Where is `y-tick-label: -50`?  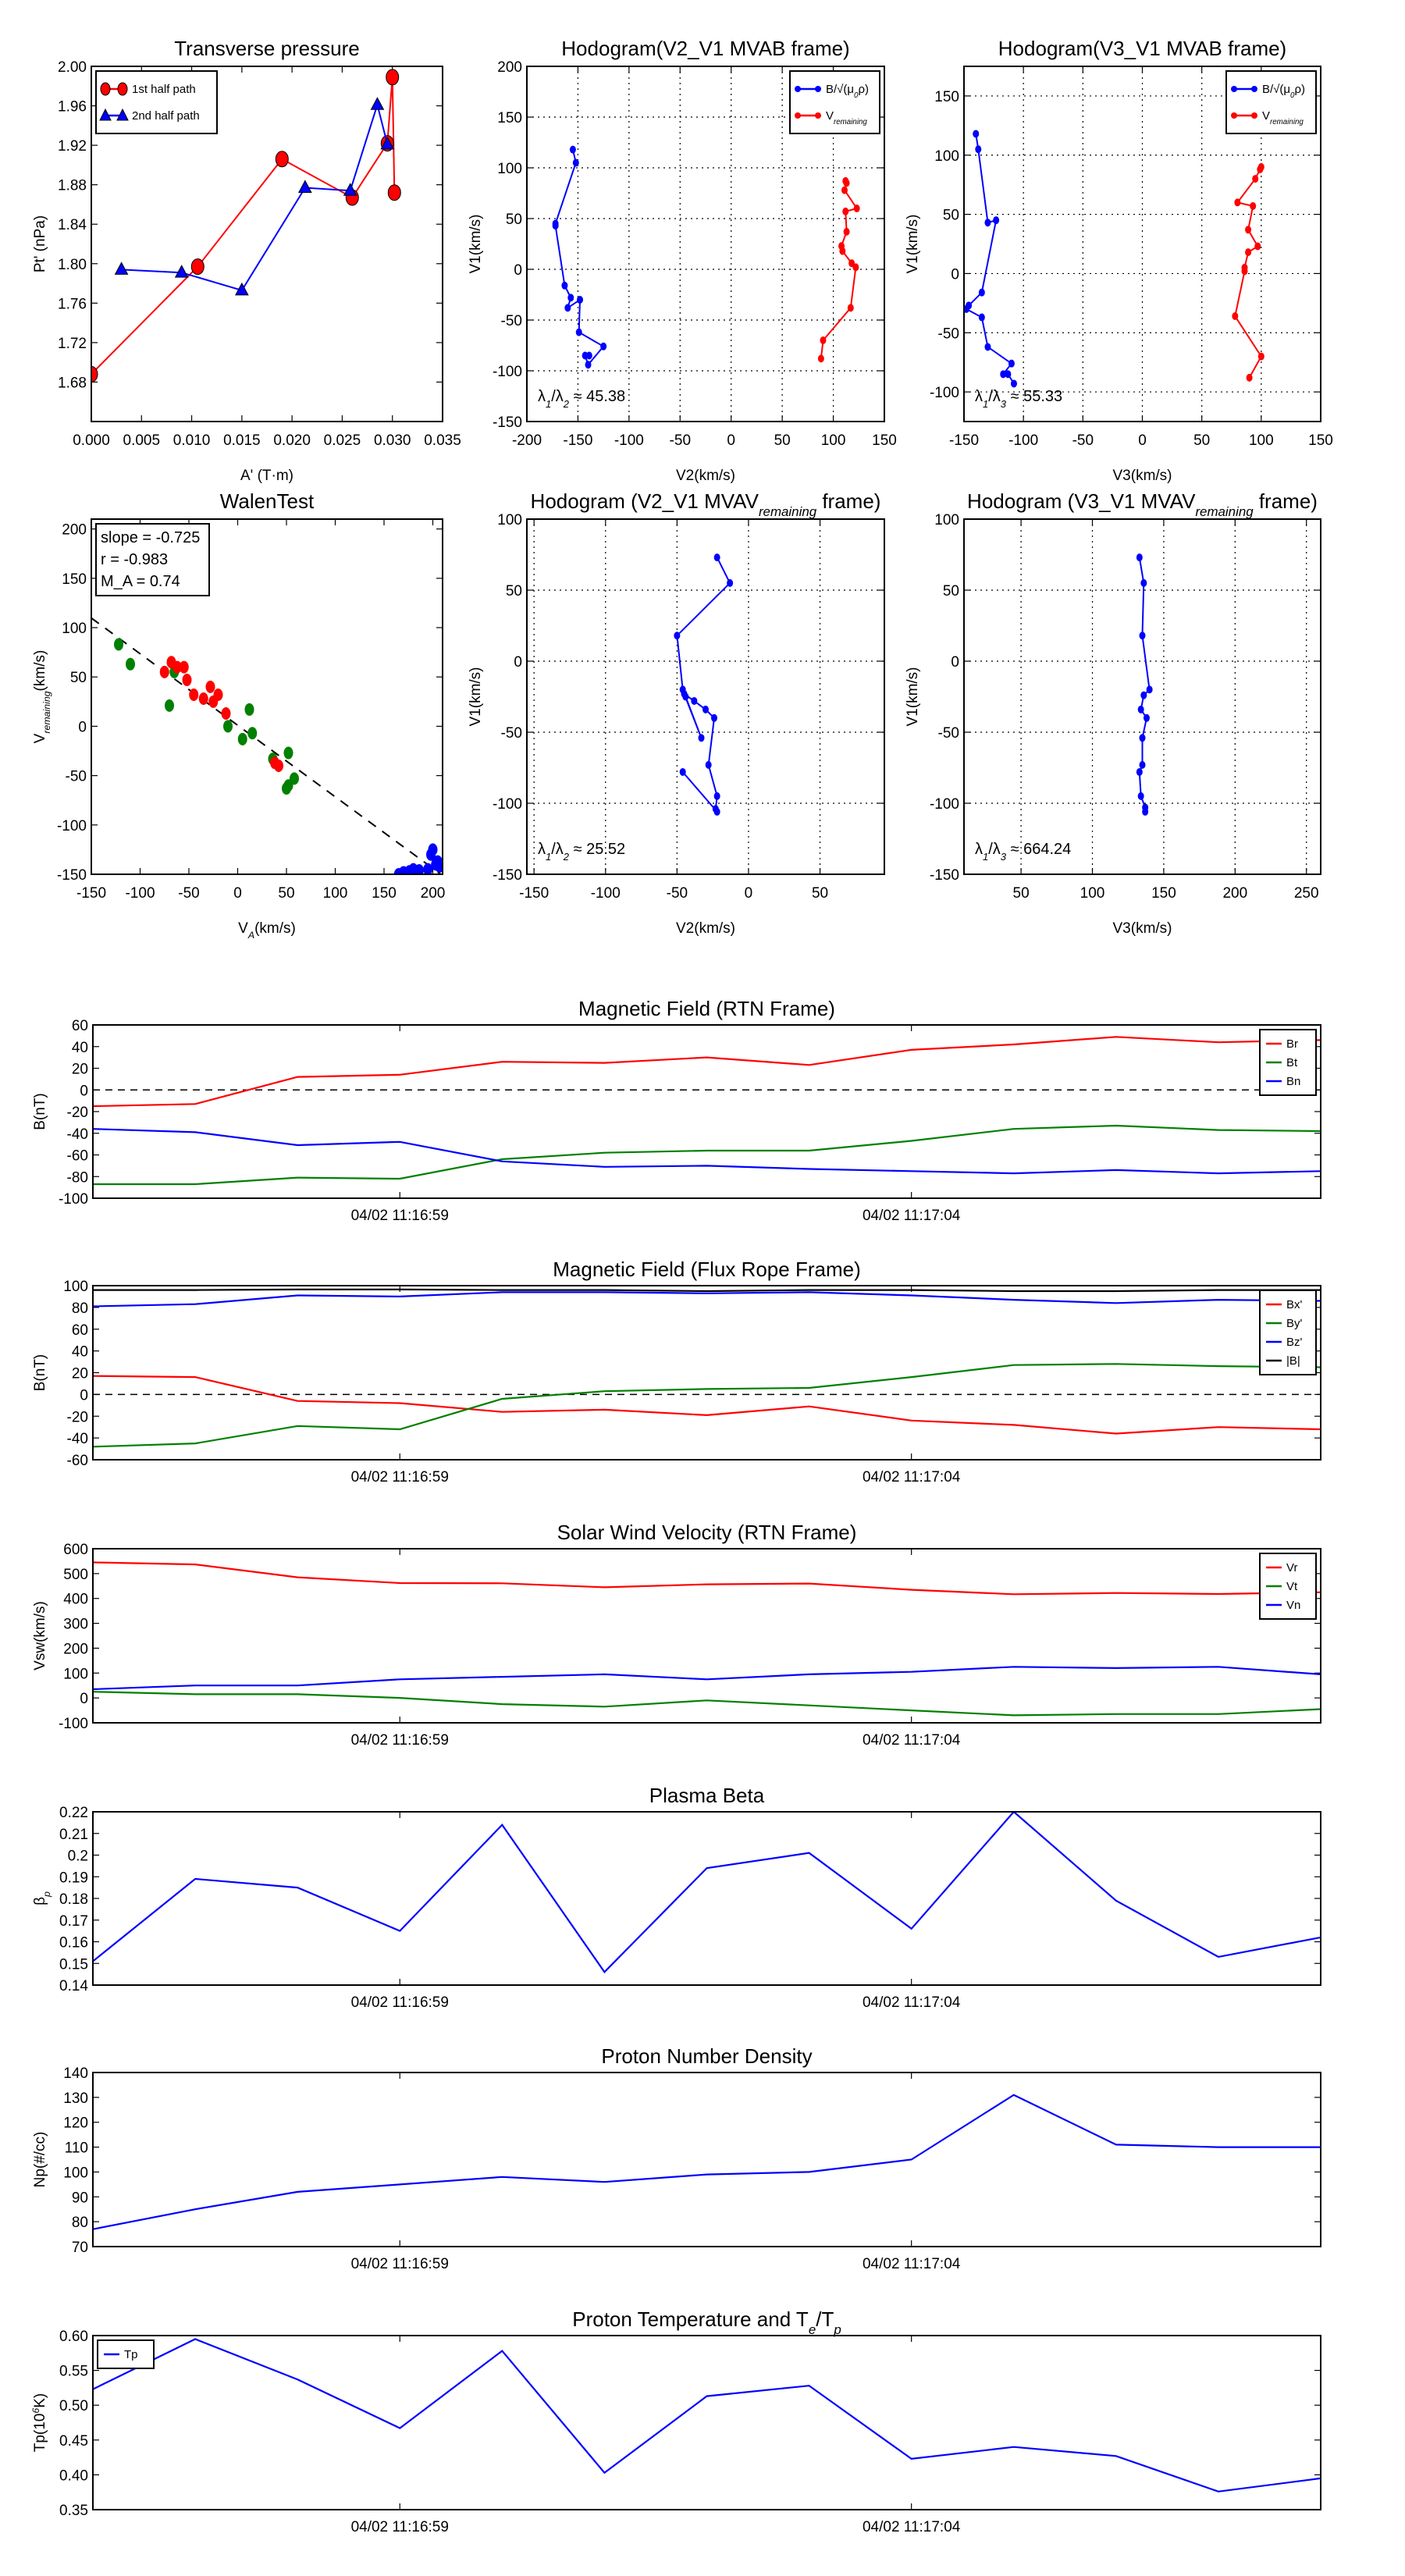
y-tick-label: -50 is located at coordinates (949, 334).